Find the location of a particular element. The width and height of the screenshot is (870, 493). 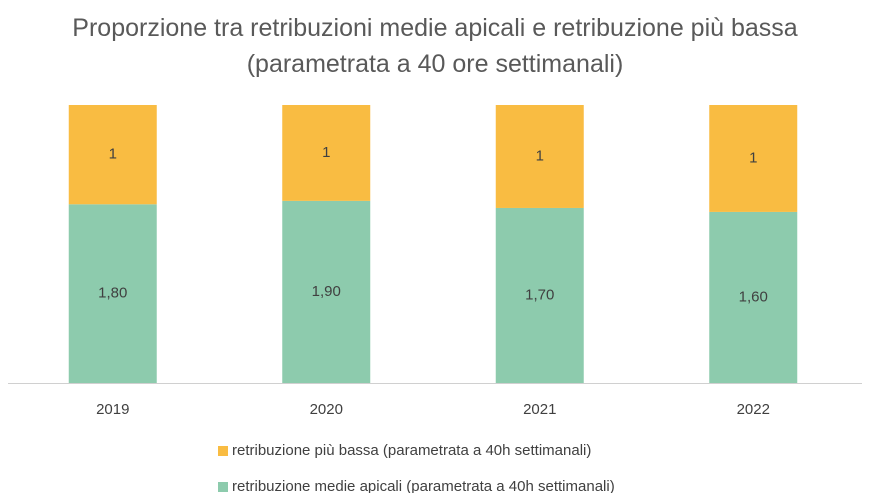

data-label: 1,80 is located at coordinates (112, 293).